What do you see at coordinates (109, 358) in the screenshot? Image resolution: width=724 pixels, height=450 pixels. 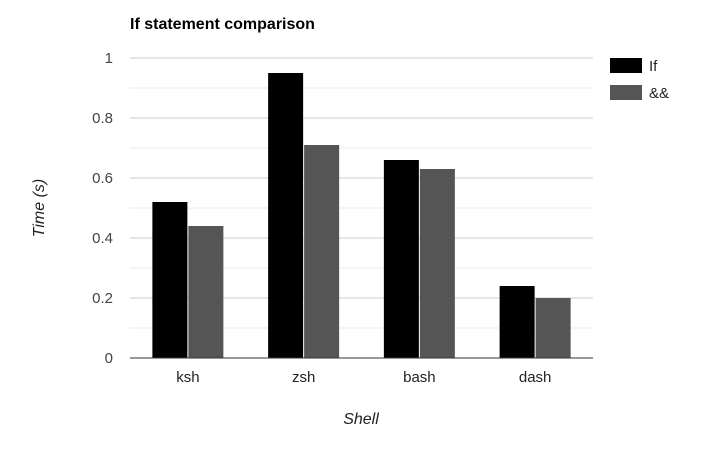 I see `y-tick-label: 0` at bounding box center [109, 358].